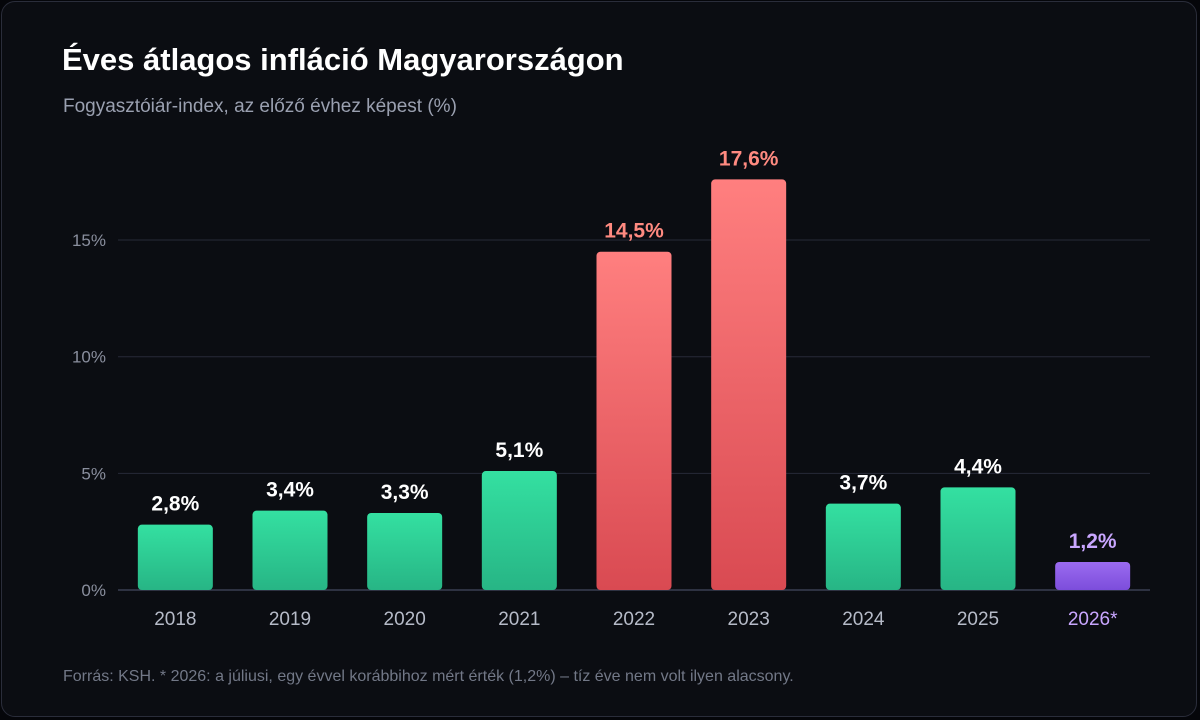 The width and height of the screenshot is (1200, 720). Describe the element at coordinates (978, 619) in the screenshot. I see `x-tick-label: 2025` at that location.